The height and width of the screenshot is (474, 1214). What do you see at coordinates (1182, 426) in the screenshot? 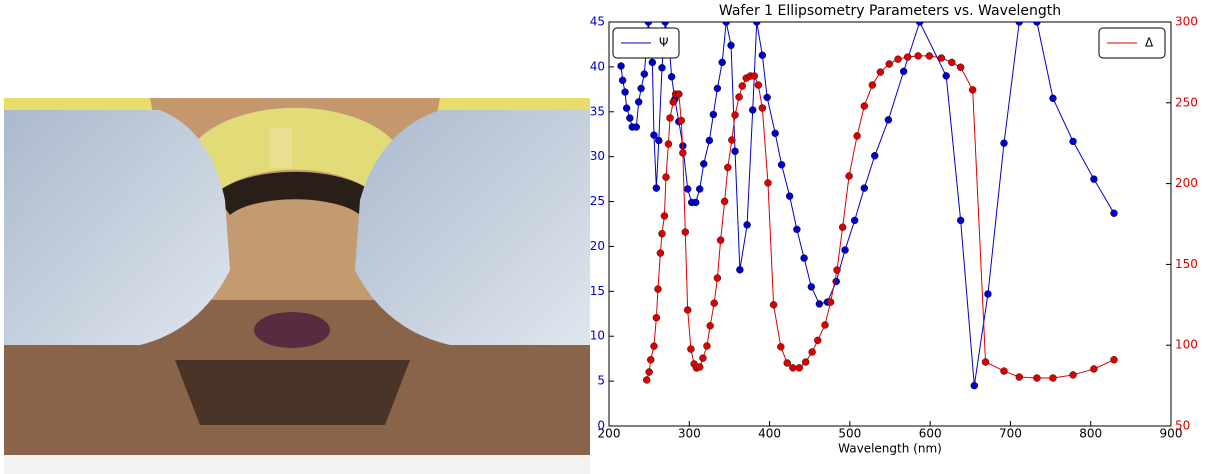
I see `y2-tick-label: 50` at bounding box center [1182, 426].